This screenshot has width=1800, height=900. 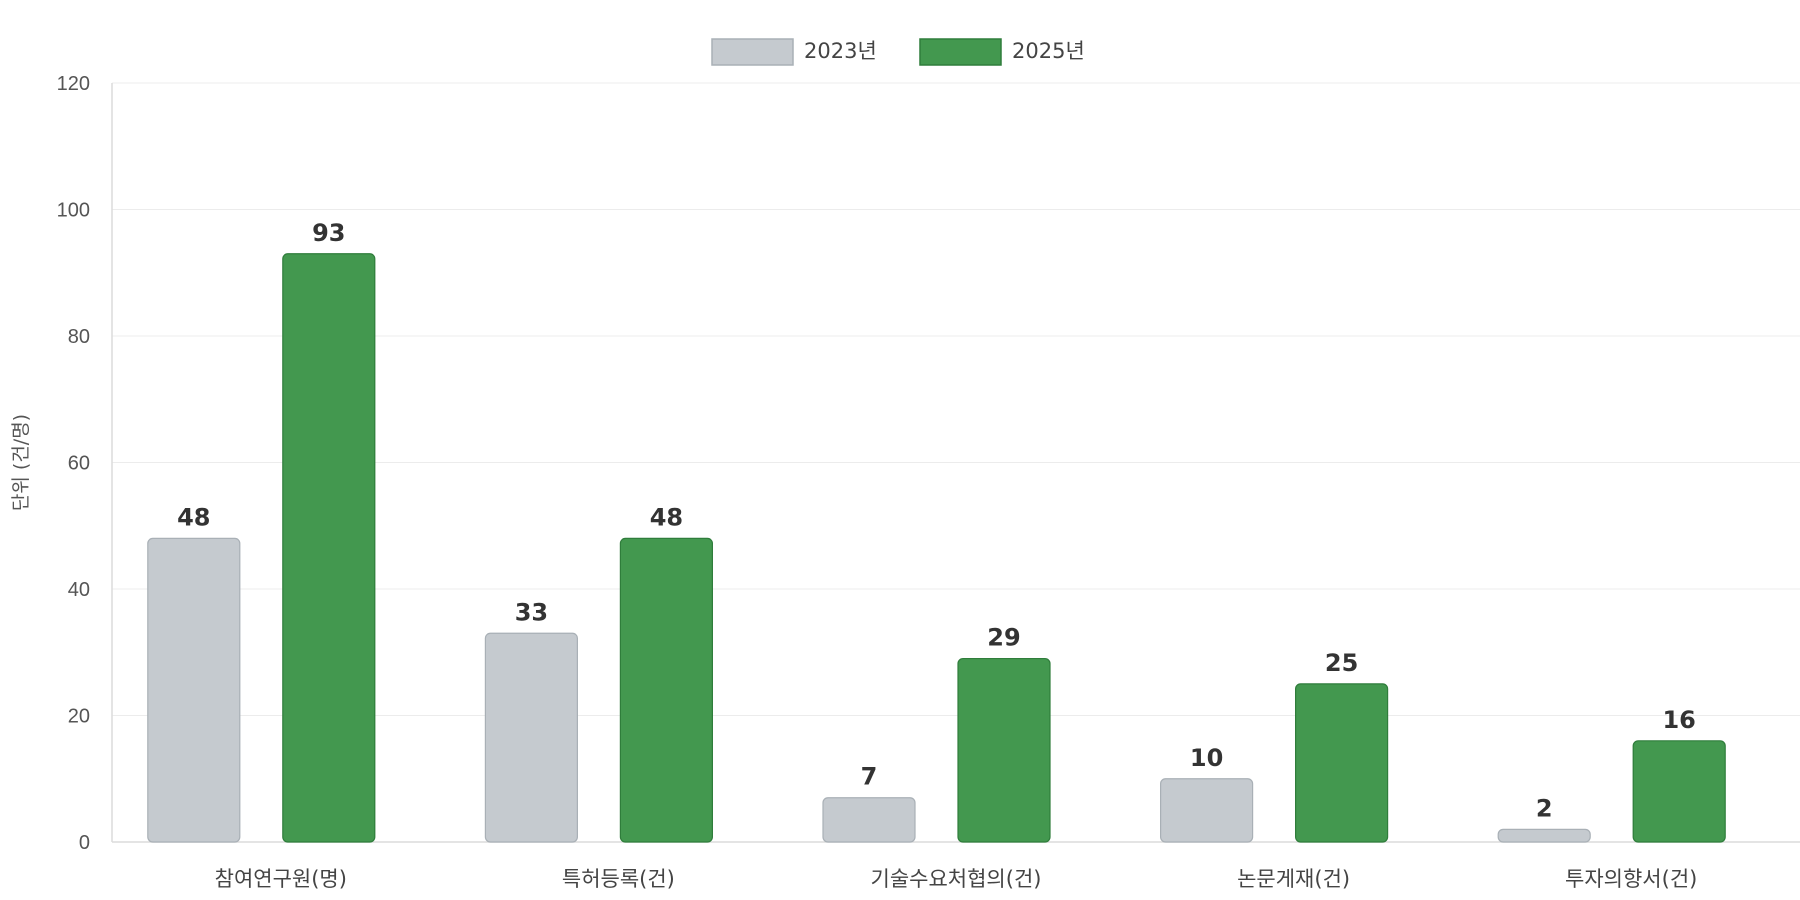 What do you see at coordinates (328, 233) in the screenshot?
I see `data-label: 93` at bounding box center [328, 233].